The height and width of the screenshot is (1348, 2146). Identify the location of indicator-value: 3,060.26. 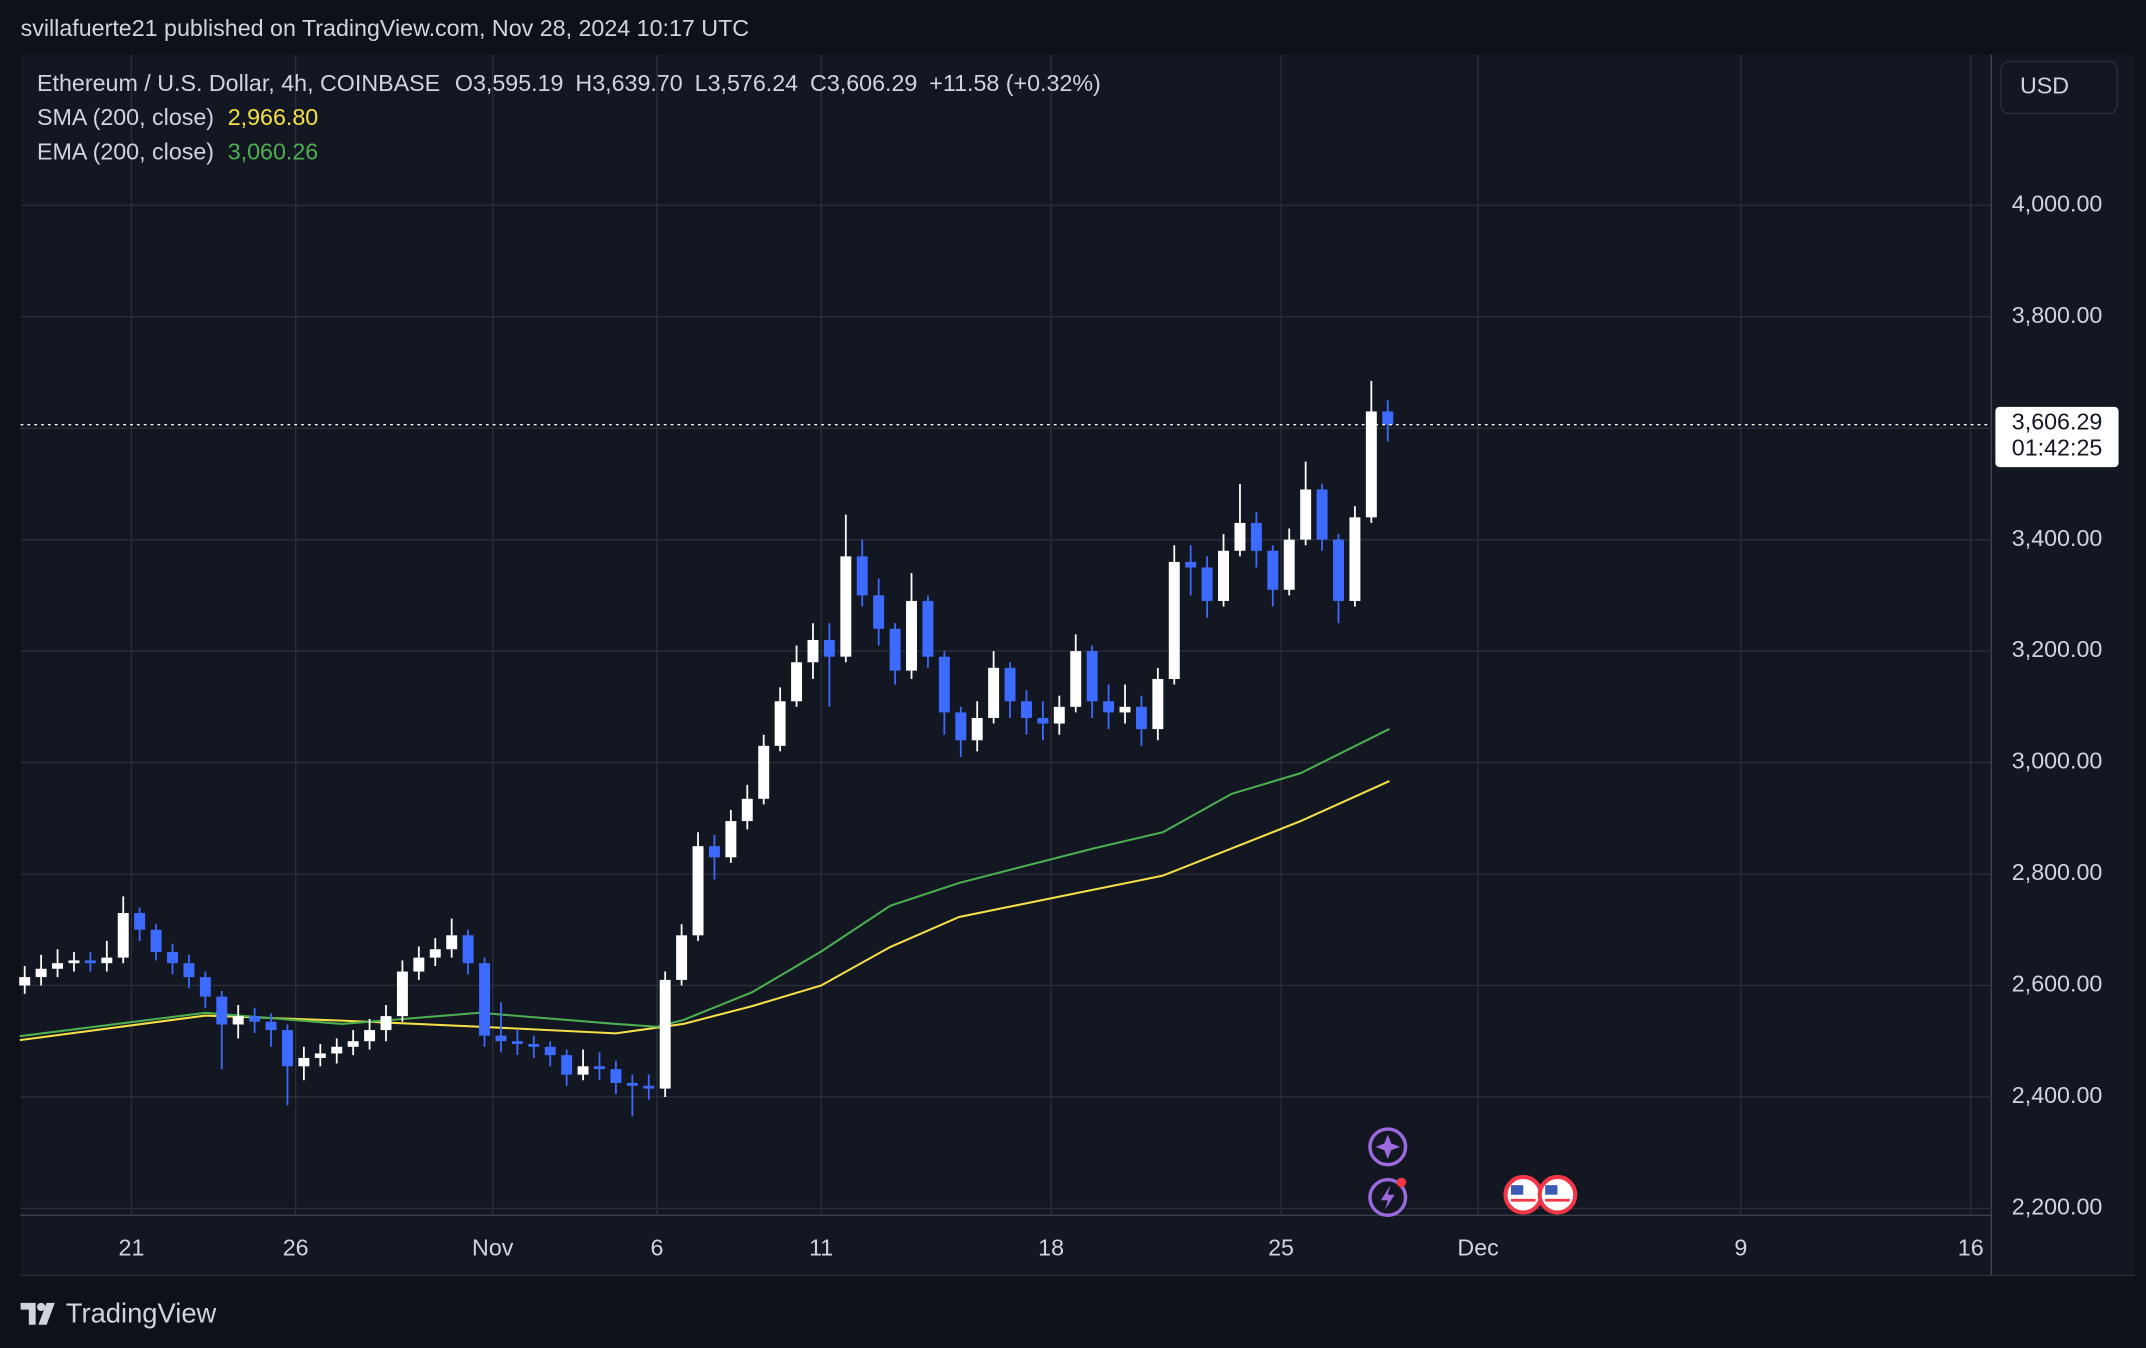
(273, 151).